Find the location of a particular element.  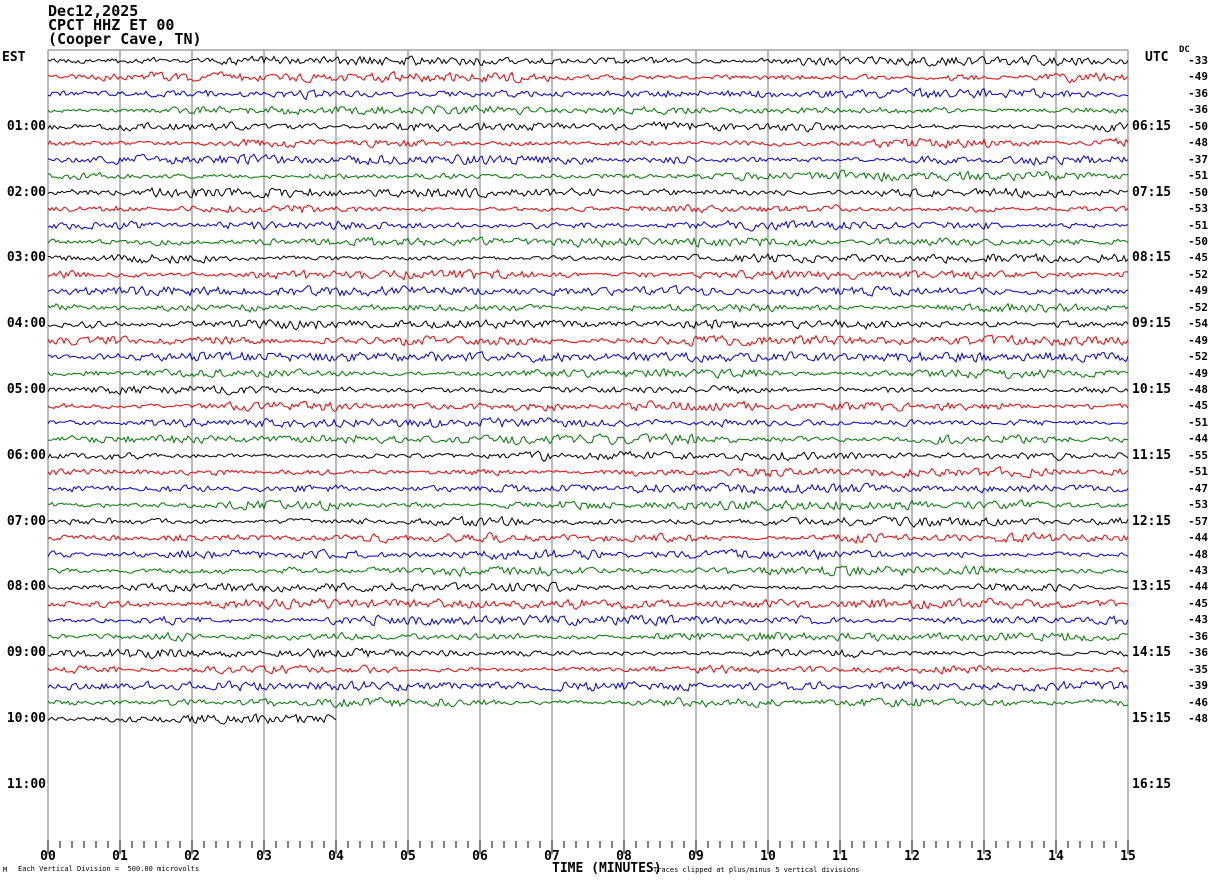

right-time-label: 06:15 is located at coordinates (1152, 126).